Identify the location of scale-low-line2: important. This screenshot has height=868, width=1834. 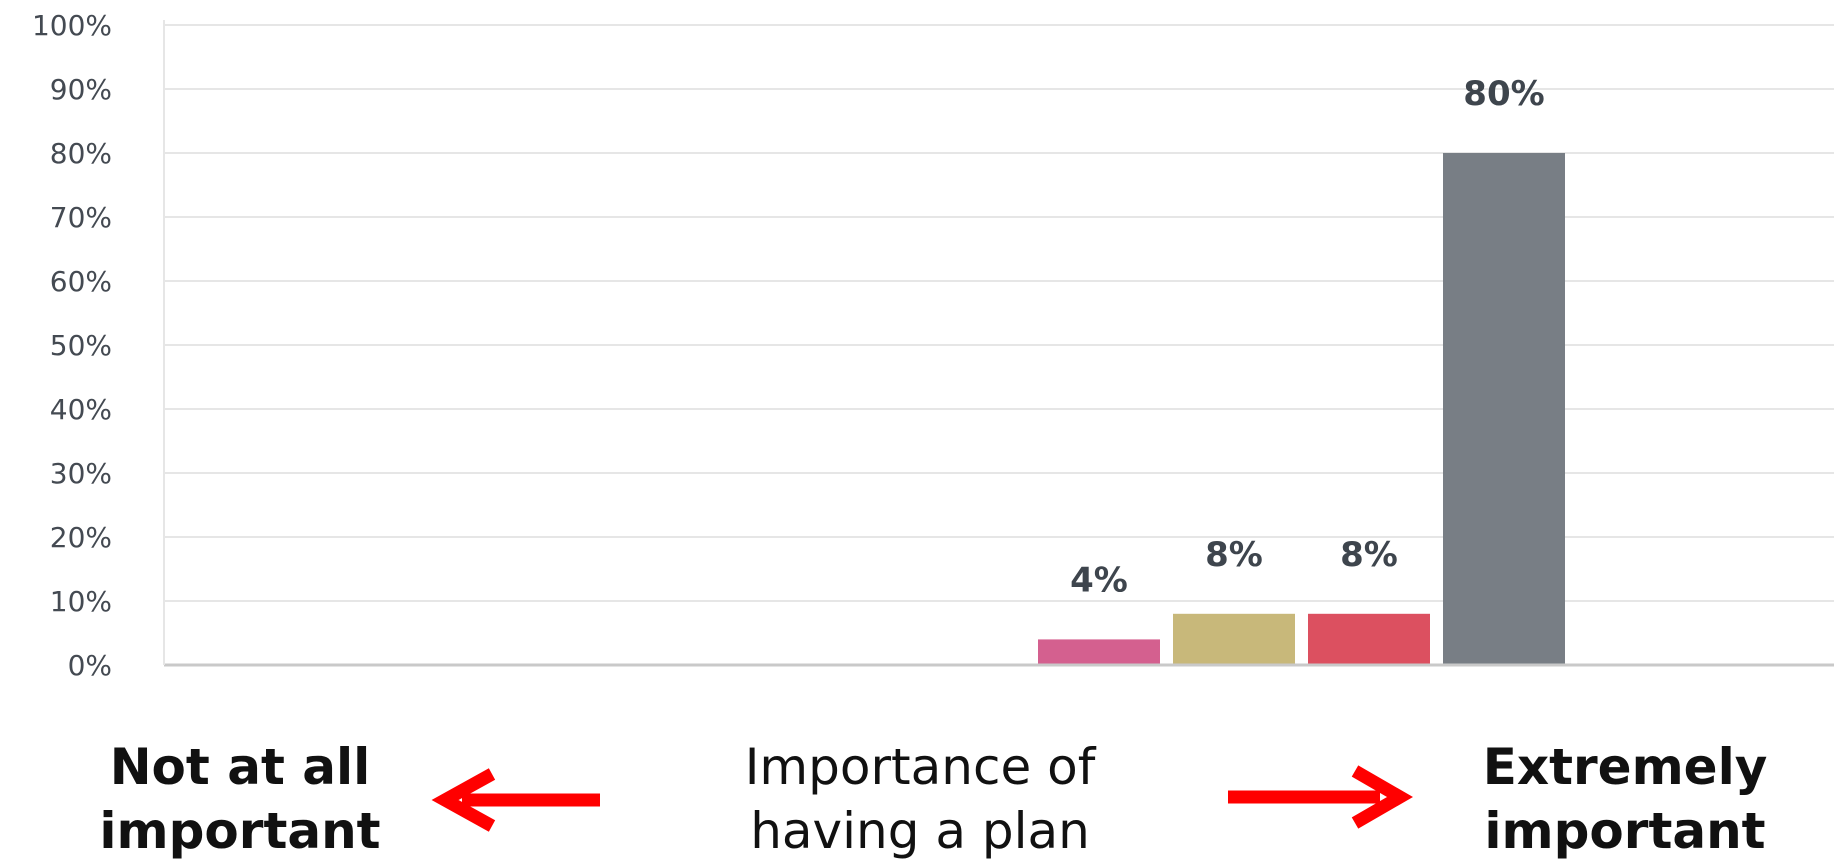
(240, 831).